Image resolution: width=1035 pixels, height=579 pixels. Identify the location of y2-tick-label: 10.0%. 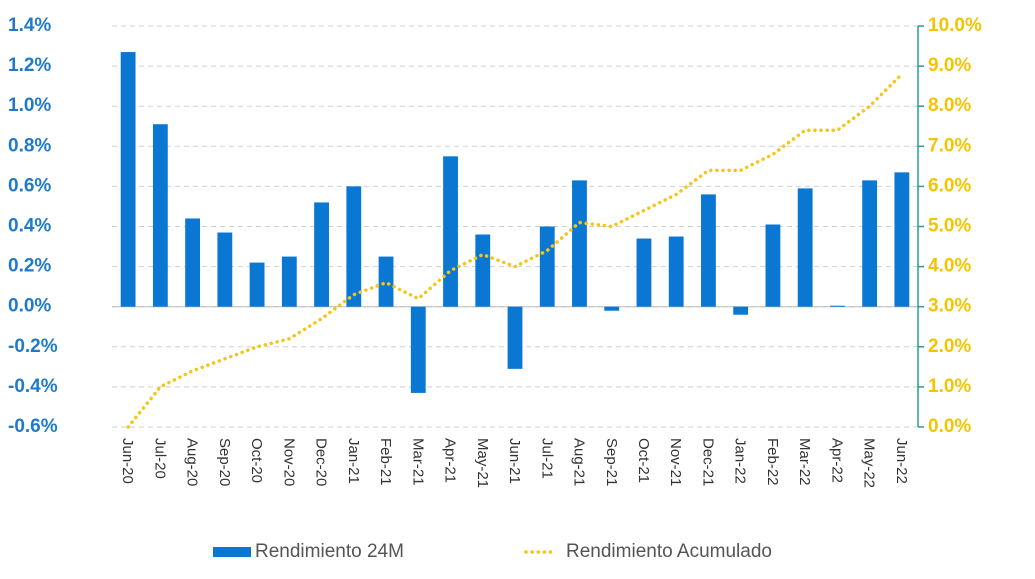
(955, 25).